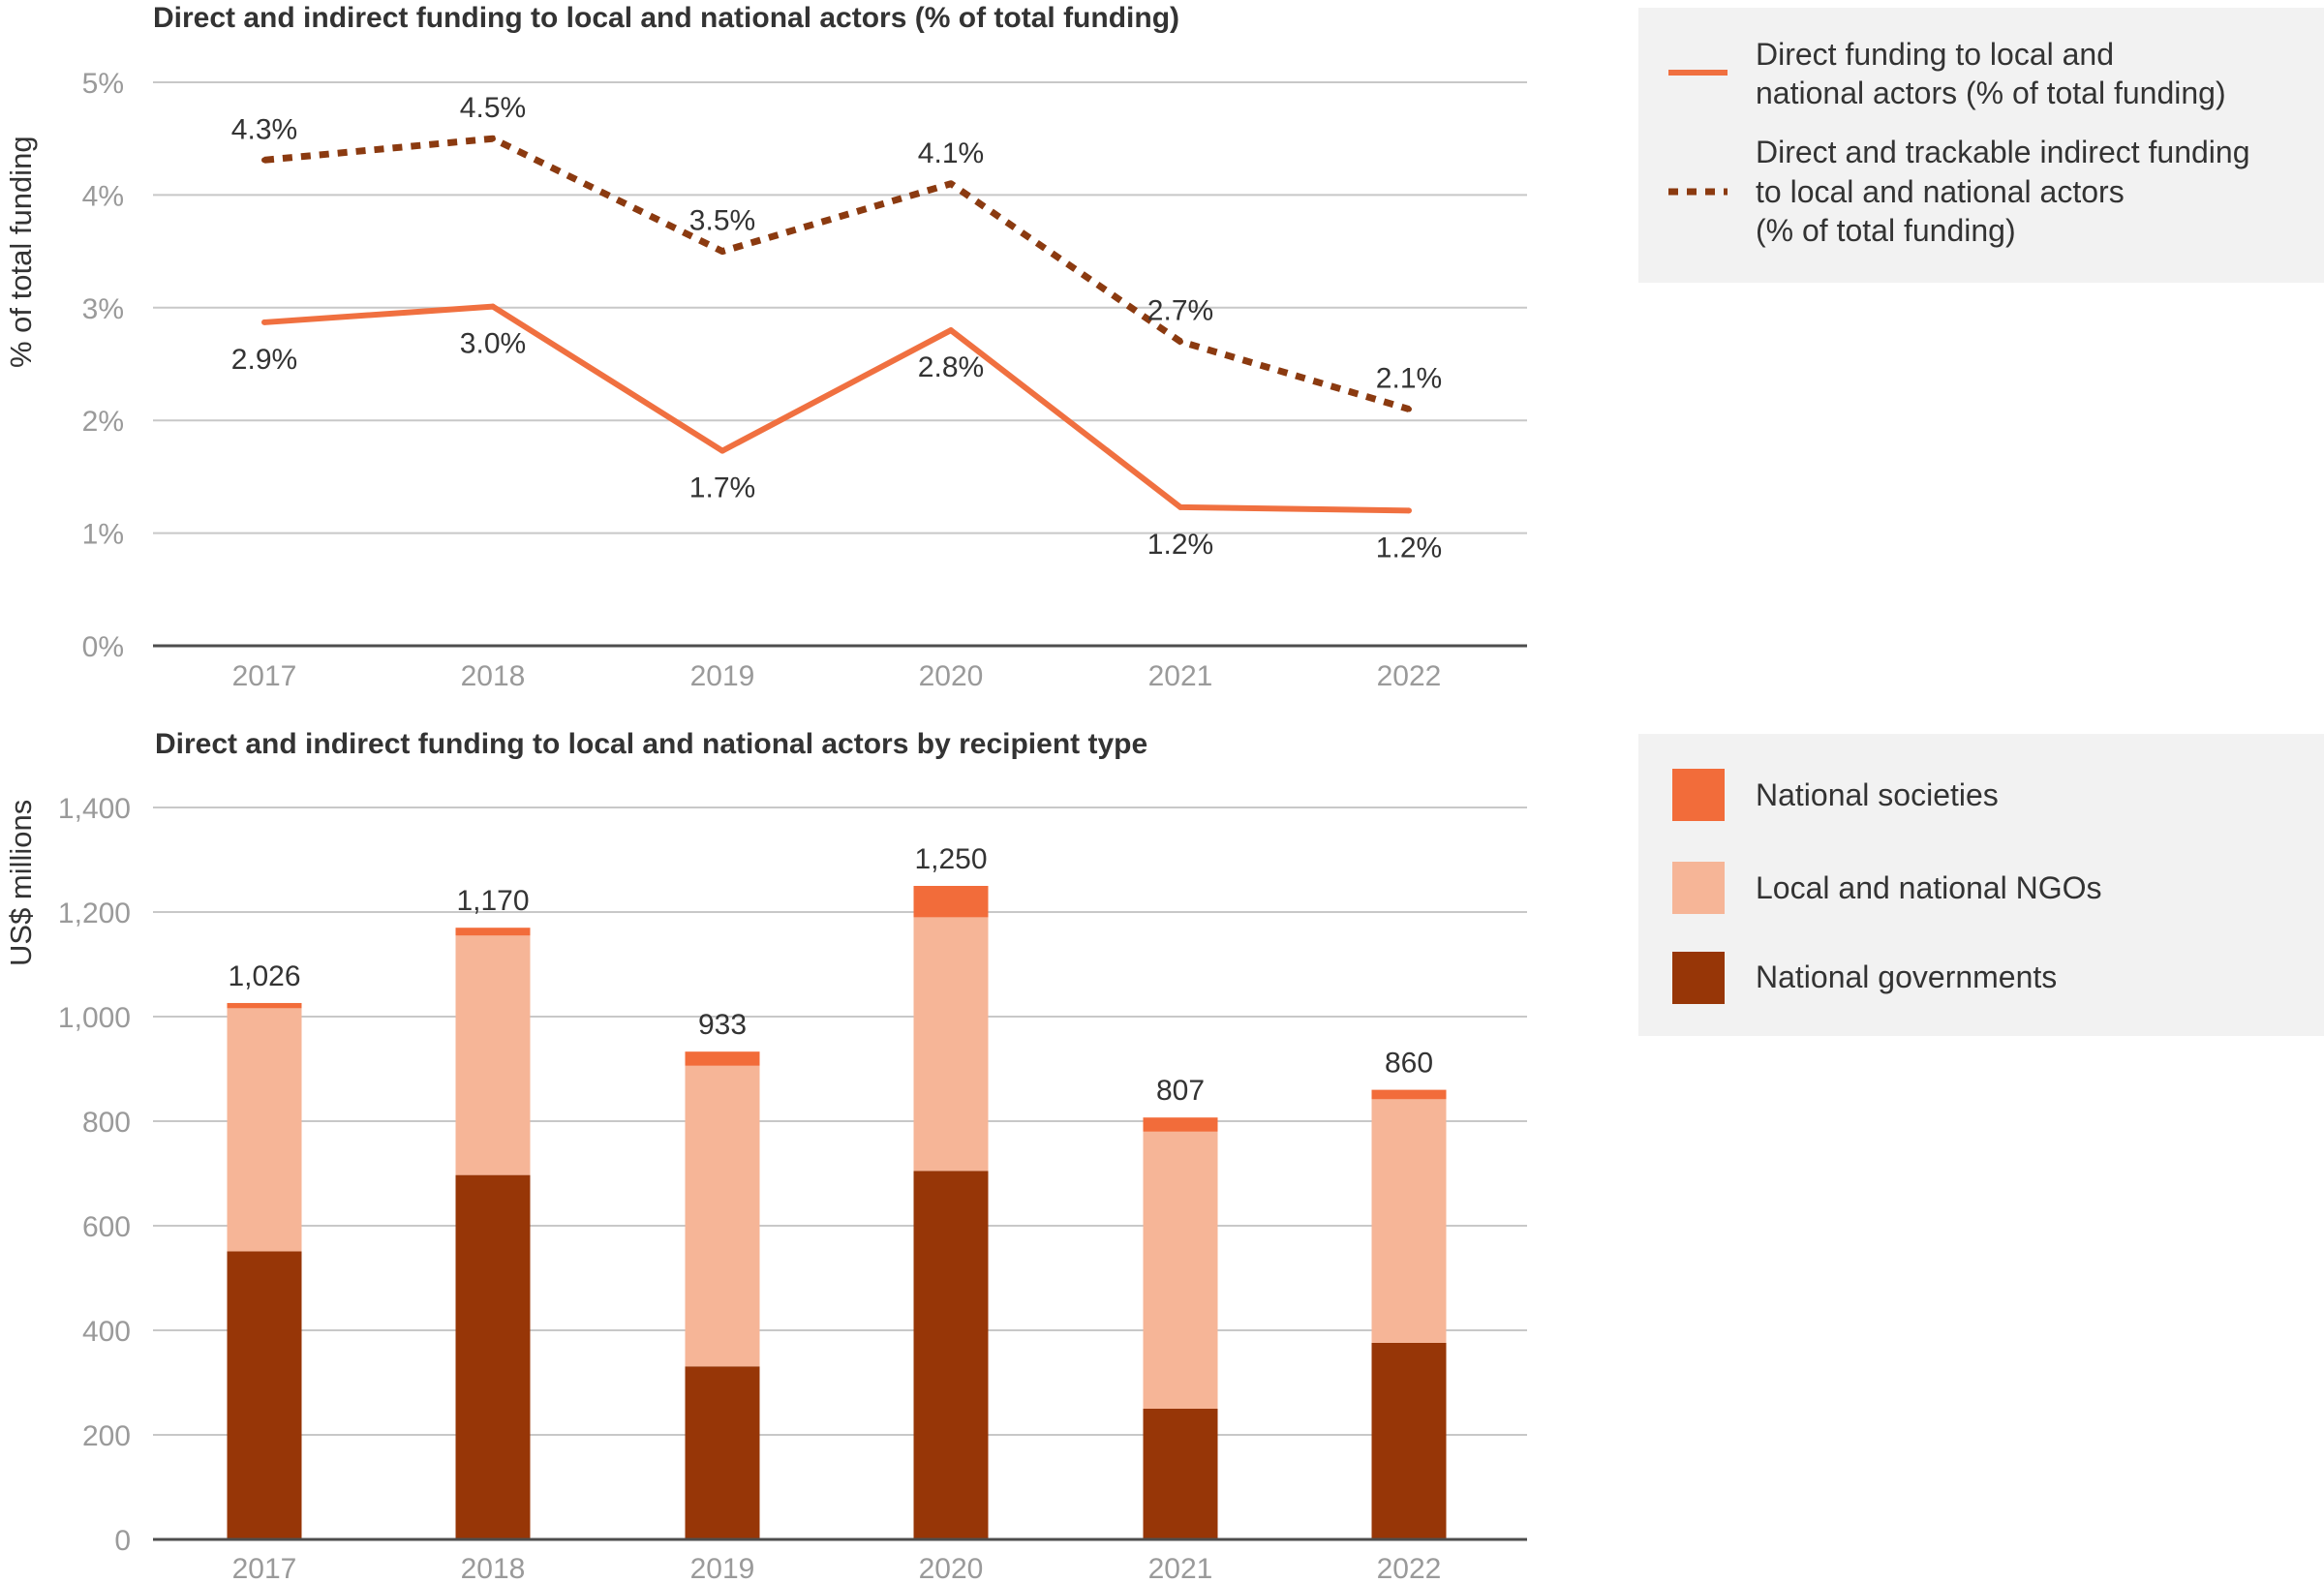 The image size is (2324, 1583). What do you see at coordinates (103, 309) in the screenshot?
I see `line-chart-y-tick-label: 3%` at bounding box center [103, 309].